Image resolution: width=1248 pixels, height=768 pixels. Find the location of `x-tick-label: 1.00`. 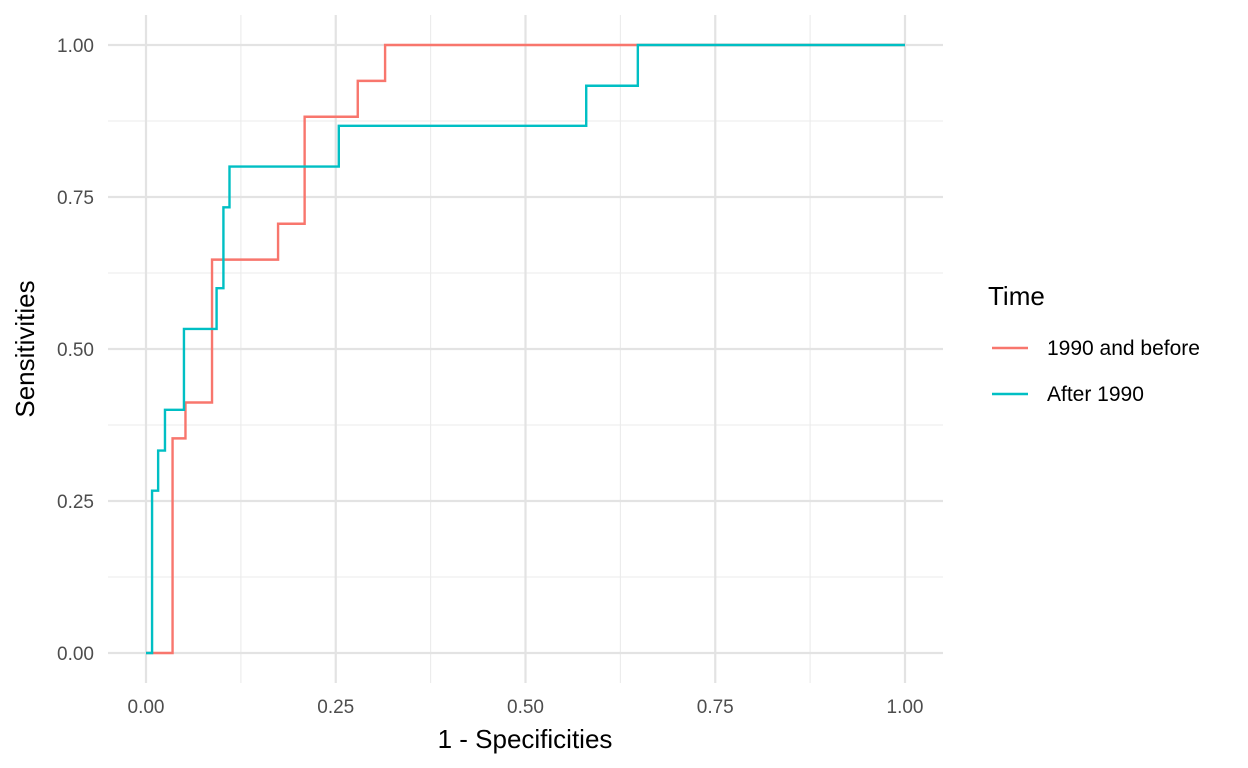

x-tick-label: 1.00 is located at coordinates (905, 707).